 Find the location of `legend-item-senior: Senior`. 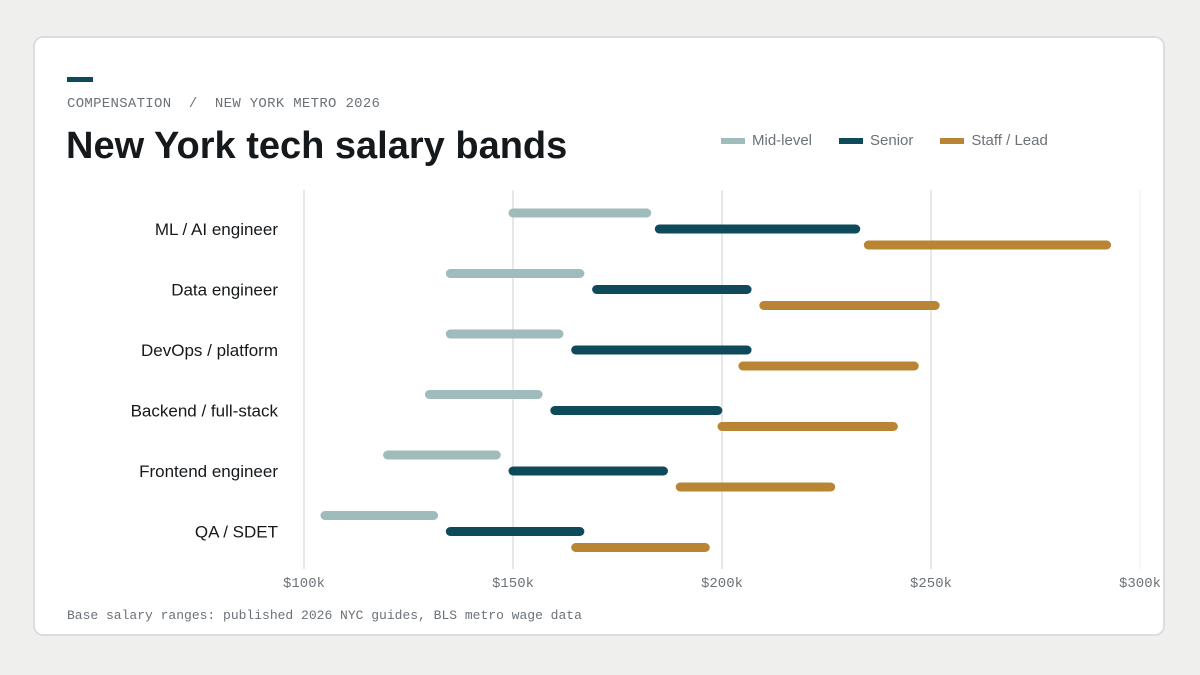

legend-item-senior: Senior is located at coordinates (876, 140).